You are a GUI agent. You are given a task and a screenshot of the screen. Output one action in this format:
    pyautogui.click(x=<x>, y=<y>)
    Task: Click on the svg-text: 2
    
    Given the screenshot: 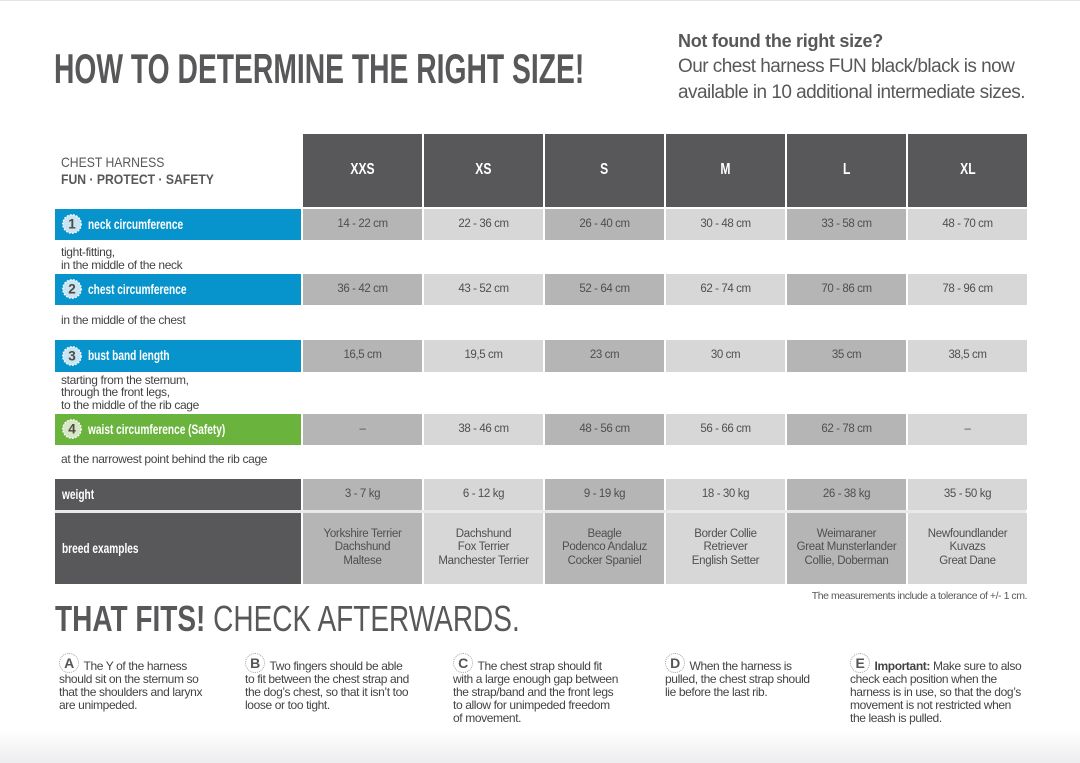 What is the action you would take?
    pyautogui.click(x=72, y=289)
    